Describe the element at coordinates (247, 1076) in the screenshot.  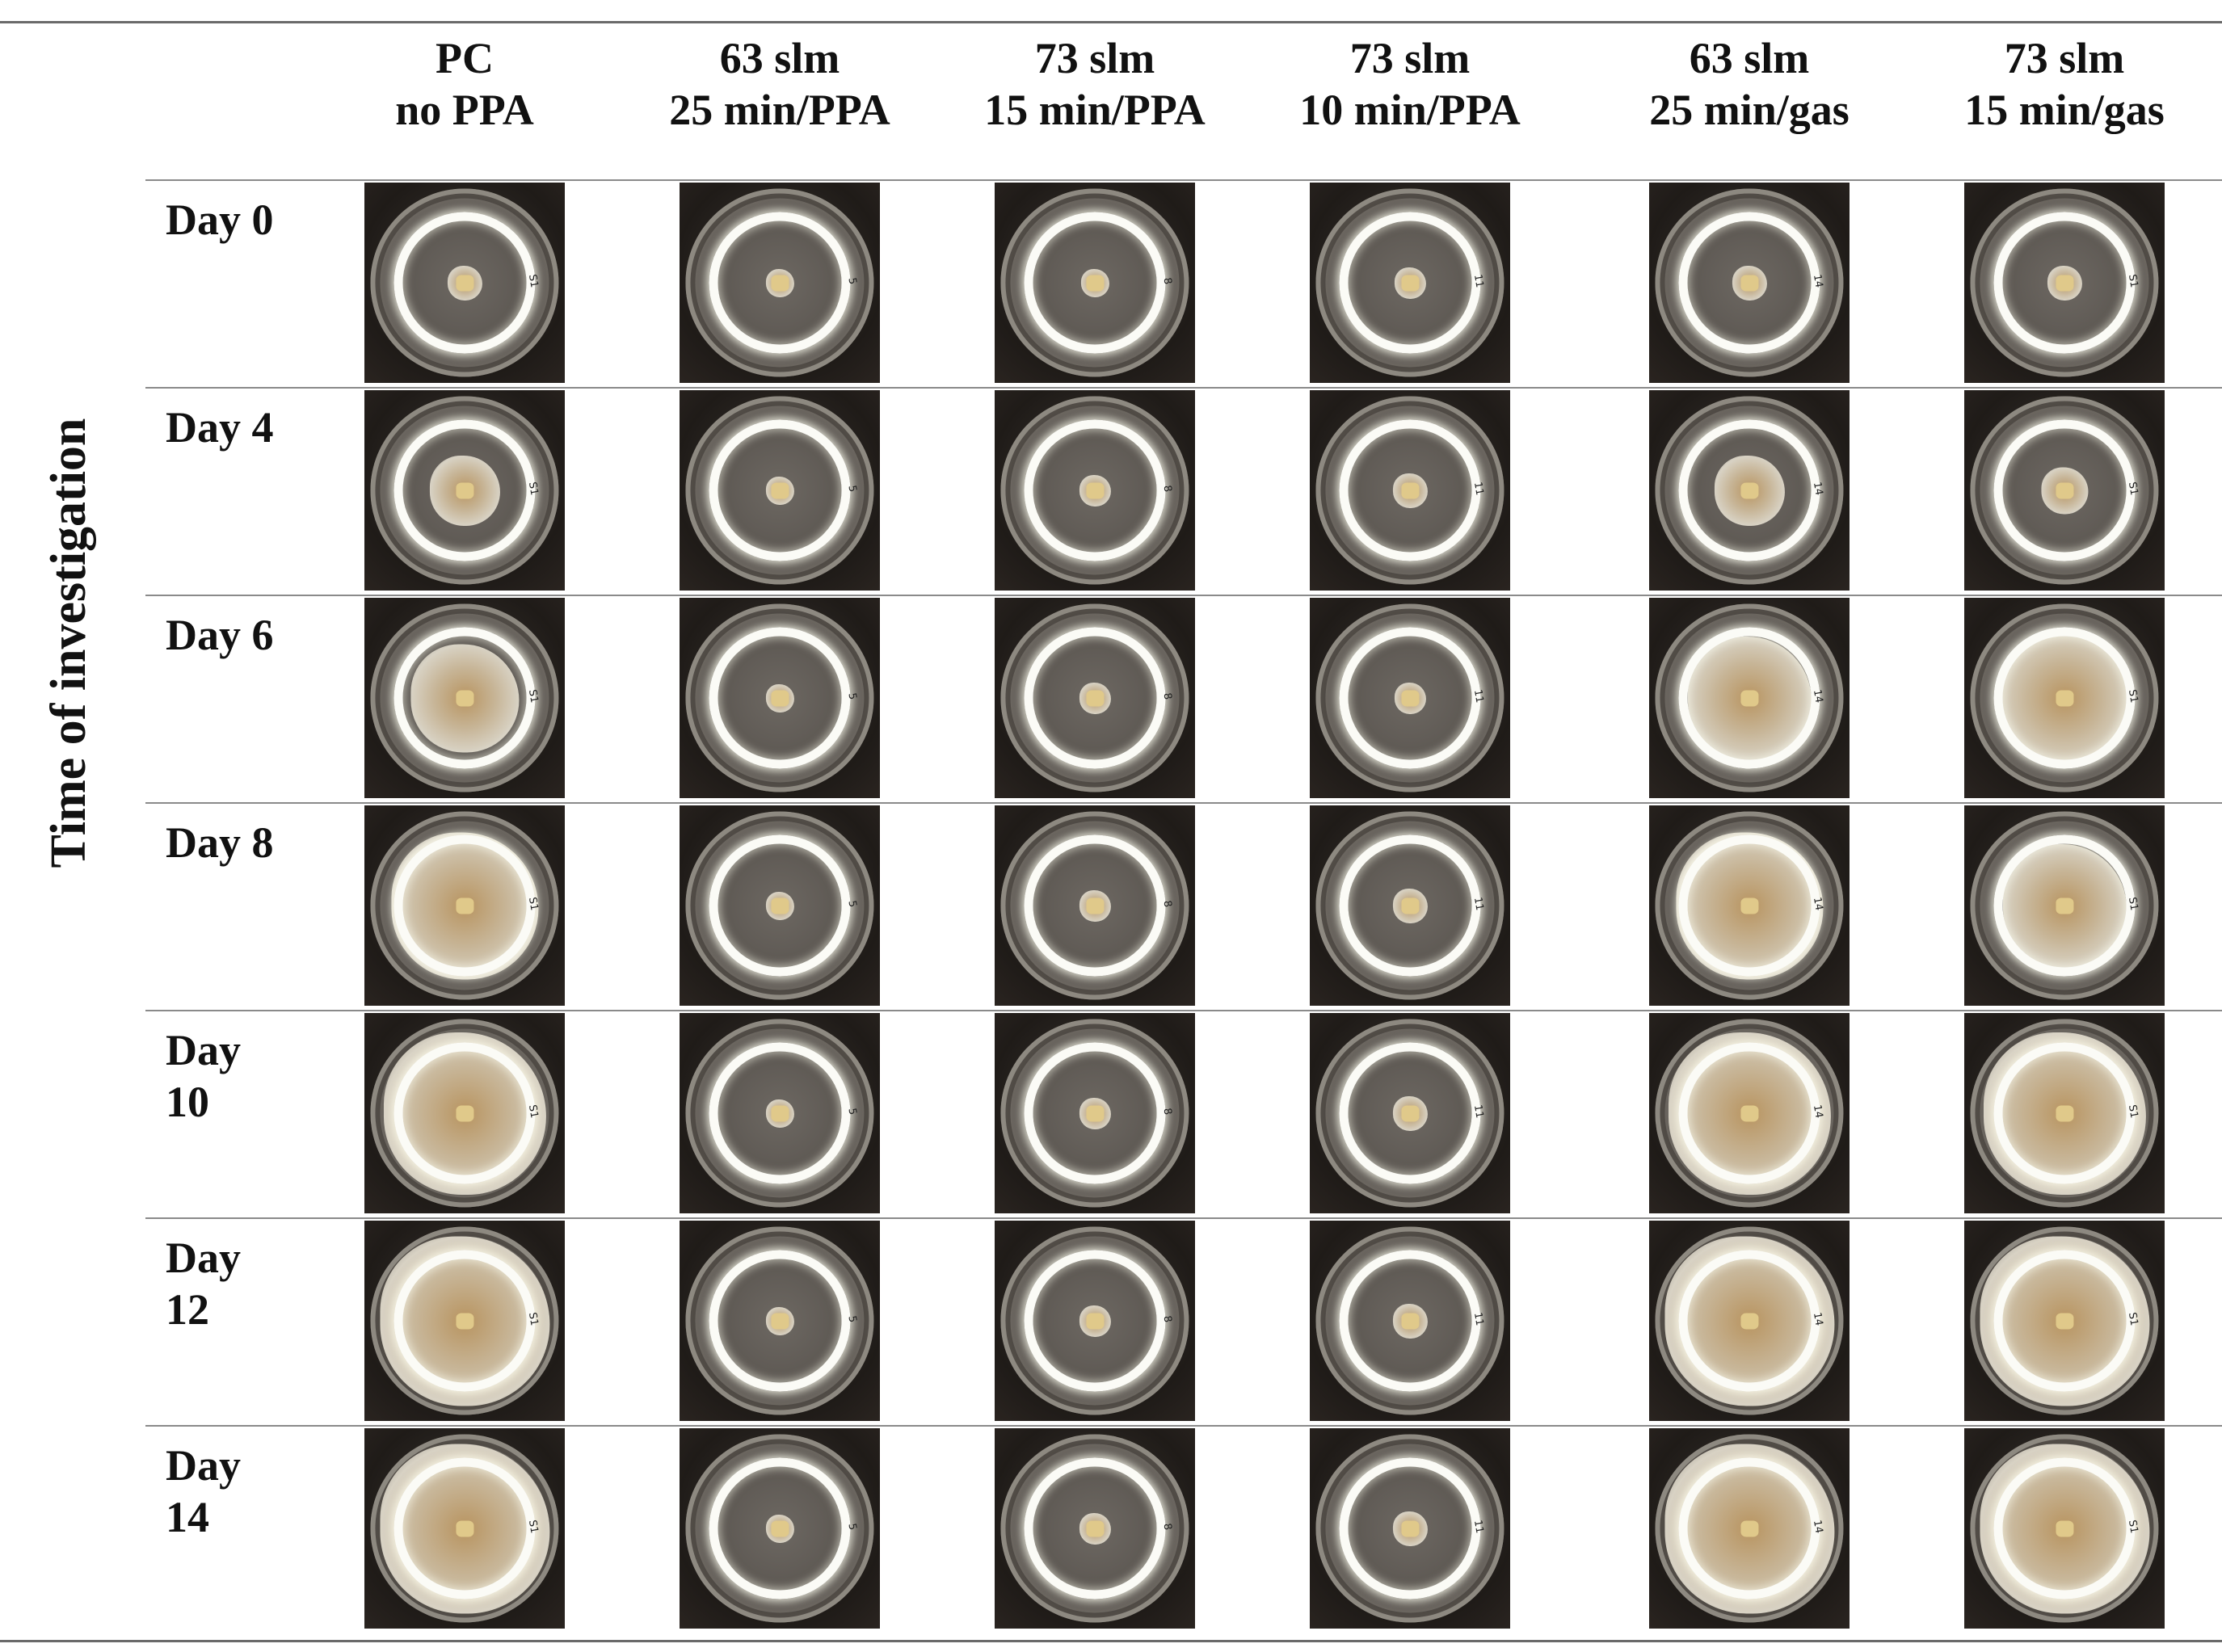
I see `day-label: Day 10` at that location.